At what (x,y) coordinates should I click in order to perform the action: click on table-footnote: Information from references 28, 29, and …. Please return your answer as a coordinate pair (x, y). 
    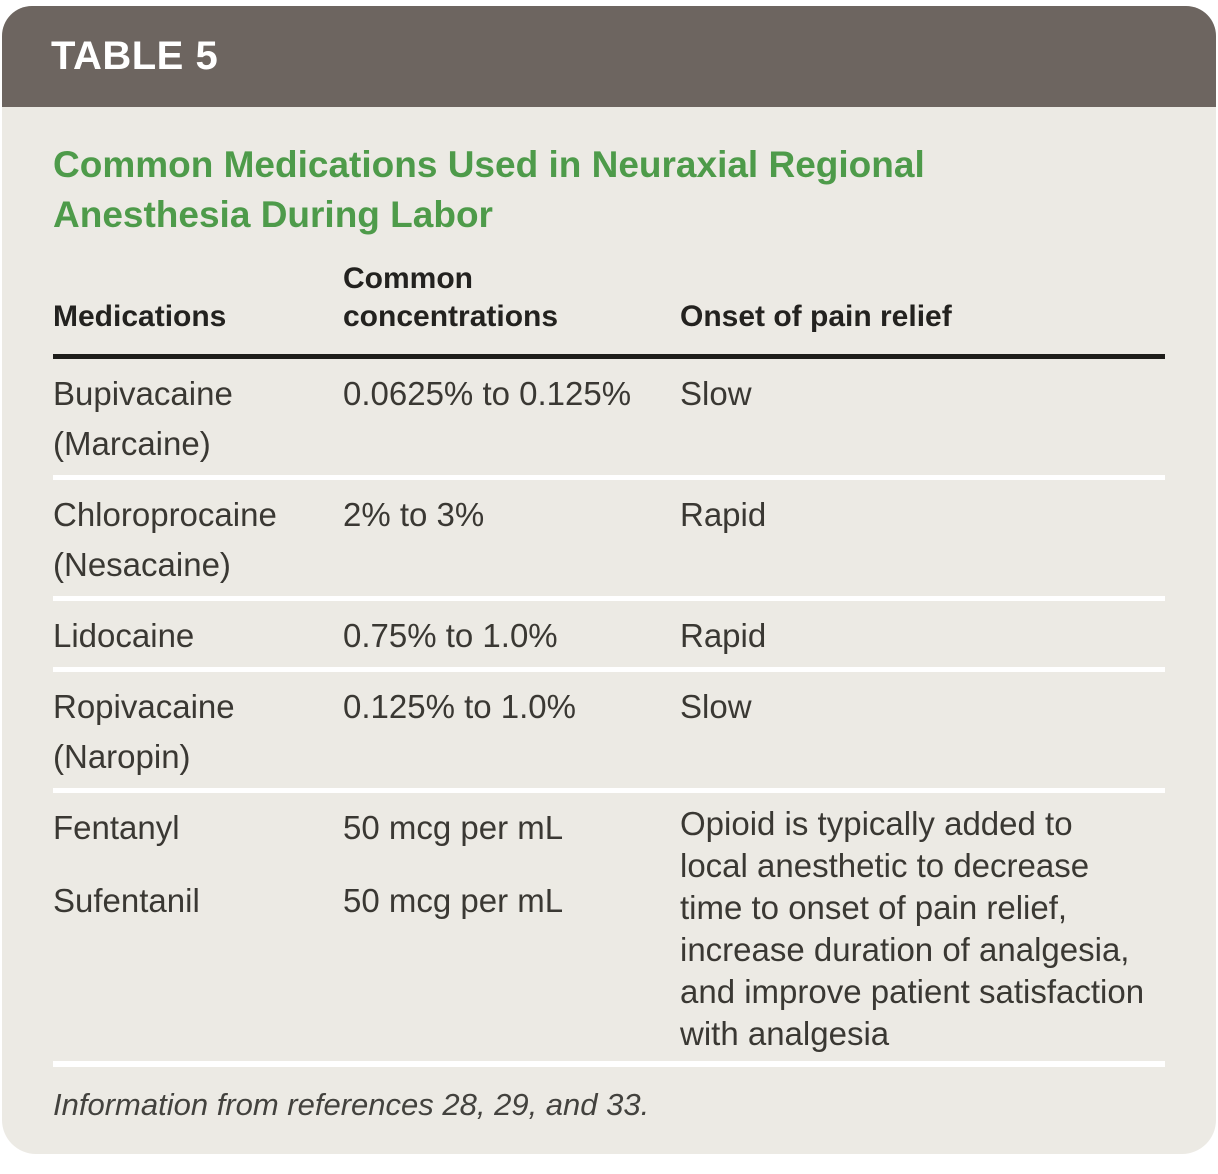
    Looking at the image, I should click on (351, 1104).